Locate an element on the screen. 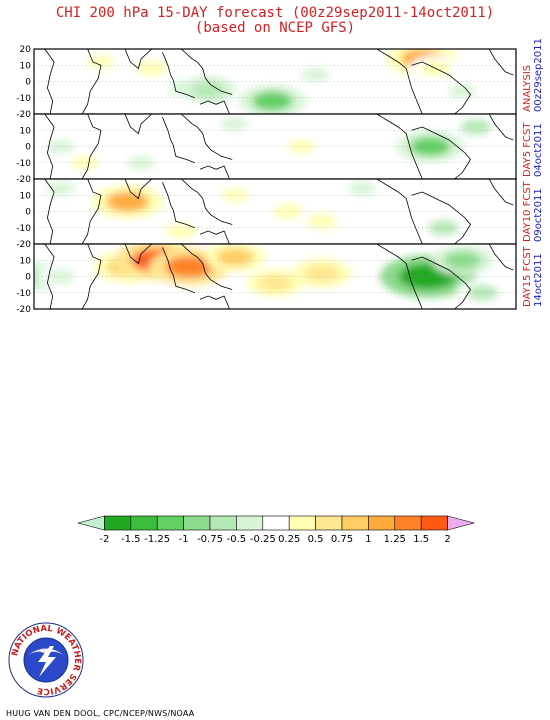  panel-date-label: 09oct2011 is located at coordinates (538, 215).